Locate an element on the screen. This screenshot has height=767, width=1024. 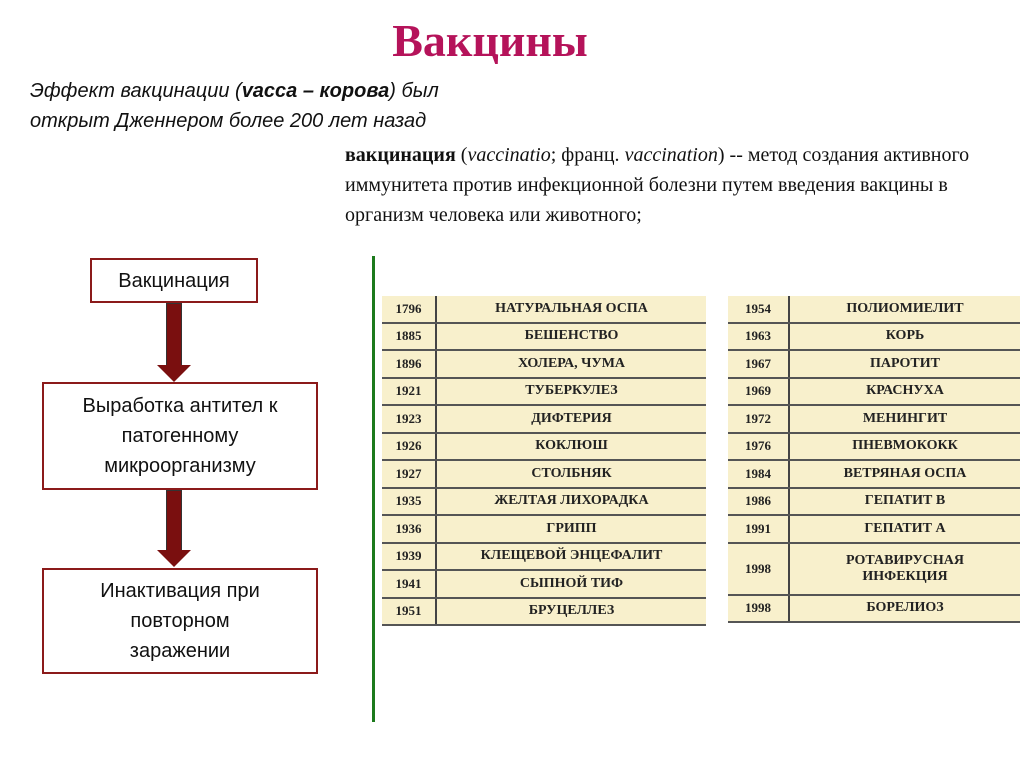
year-cell: 1885 is located at coordinates (409, 336).